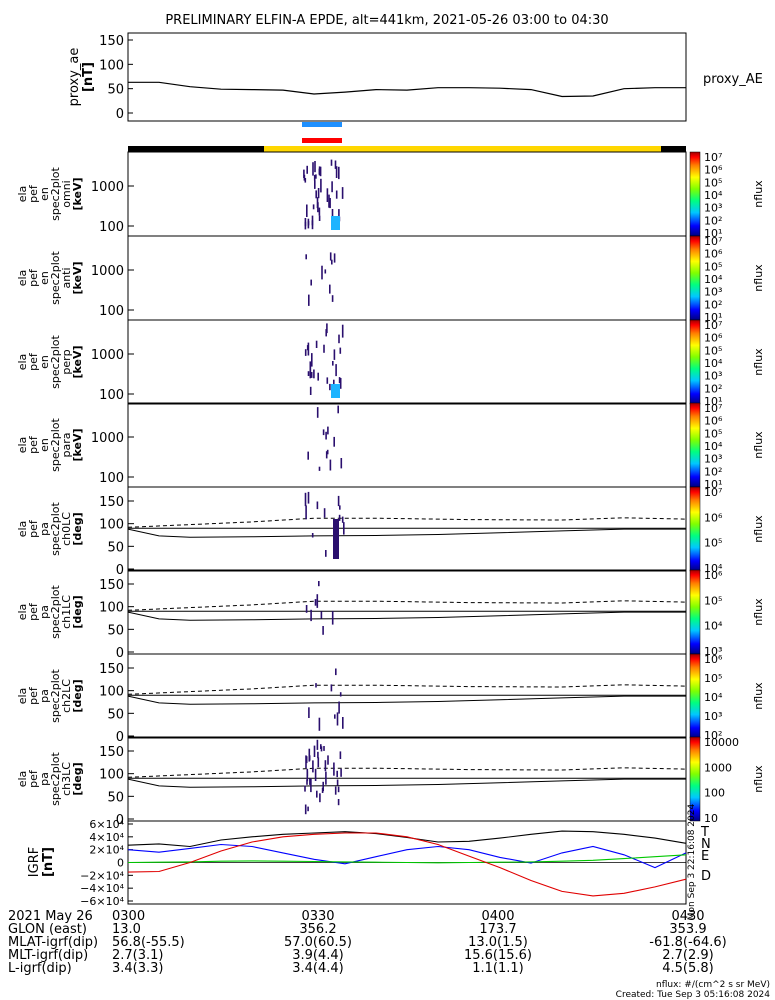 The width and height of the screenshot is (775, 1000). Describe the element at coordinates (111, 41) in the screenshot. I see `proxy-tick-label: 150` at that location.